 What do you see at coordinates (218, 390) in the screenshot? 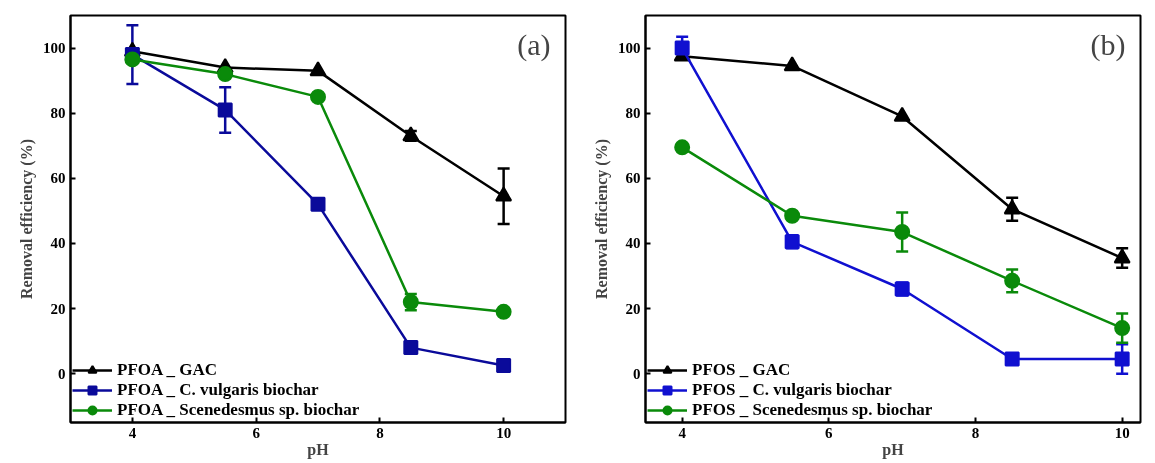
I see `legend-label: PFOA _ C. vulgaris biochar` at bounding box center [218, 390].